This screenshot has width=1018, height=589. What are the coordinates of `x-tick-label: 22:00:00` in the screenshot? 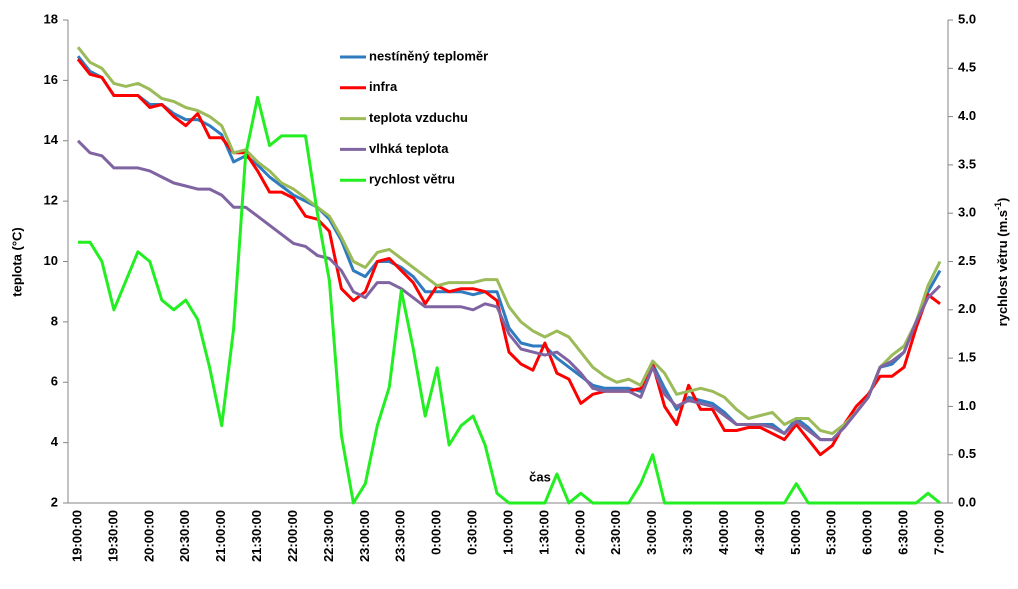 It's located at (292, 536).